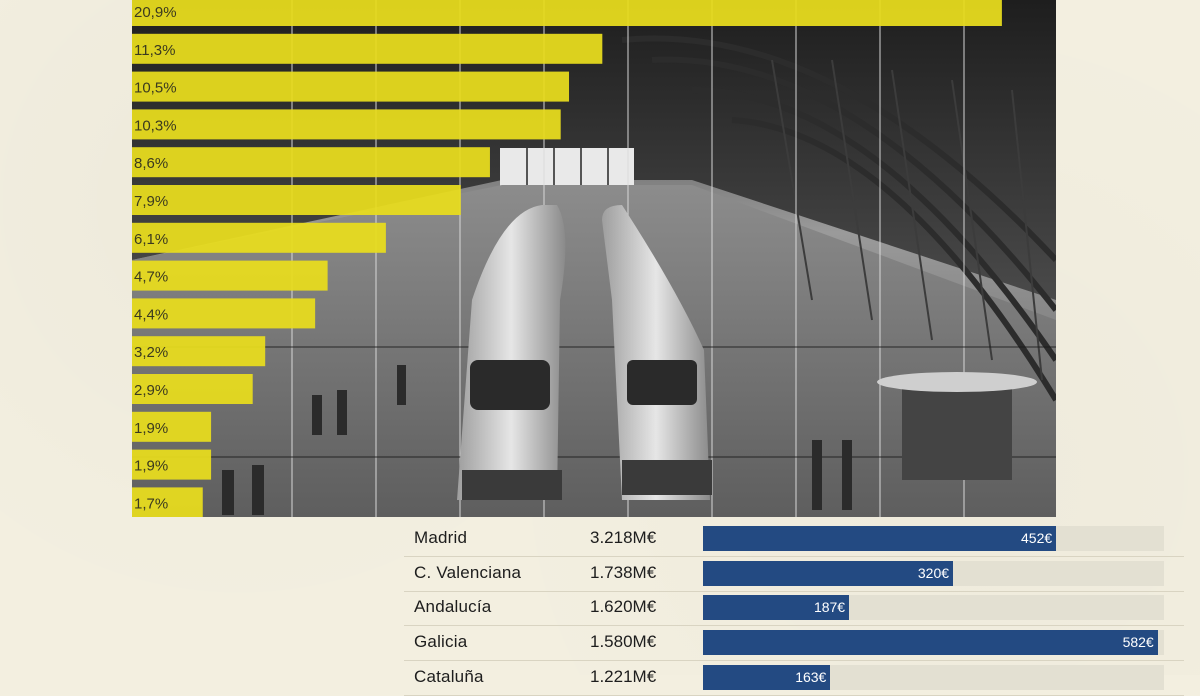 The image size is (1200, 696). Describe the element at coordinates (151, 163) in the screenshot. I see `bar-value-label: 8,6%` at that location.